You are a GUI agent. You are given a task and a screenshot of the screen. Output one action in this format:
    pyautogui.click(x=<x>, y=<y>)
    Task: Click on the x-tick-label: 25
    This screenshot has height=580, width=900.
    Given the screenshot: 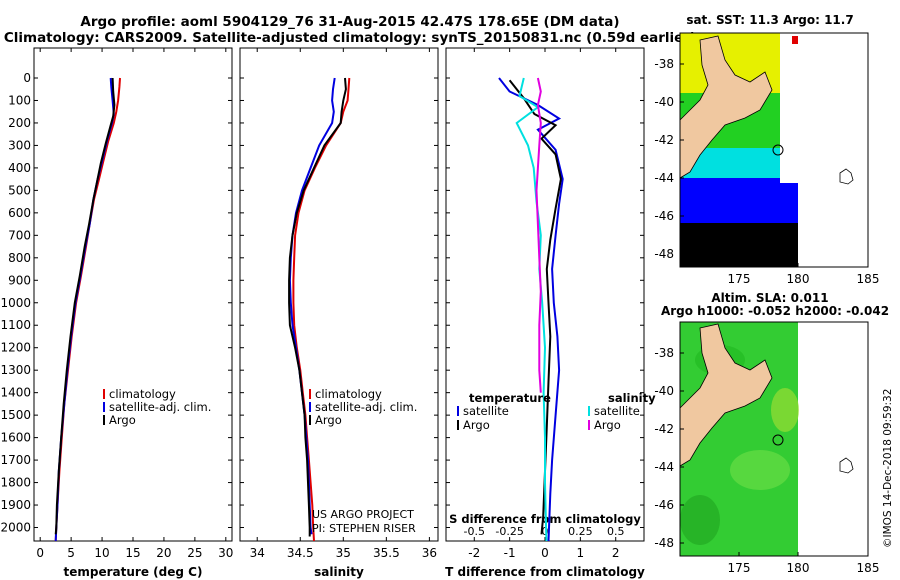 What is the action you would take?
    pyautogui.click(x=194, y=553)
    